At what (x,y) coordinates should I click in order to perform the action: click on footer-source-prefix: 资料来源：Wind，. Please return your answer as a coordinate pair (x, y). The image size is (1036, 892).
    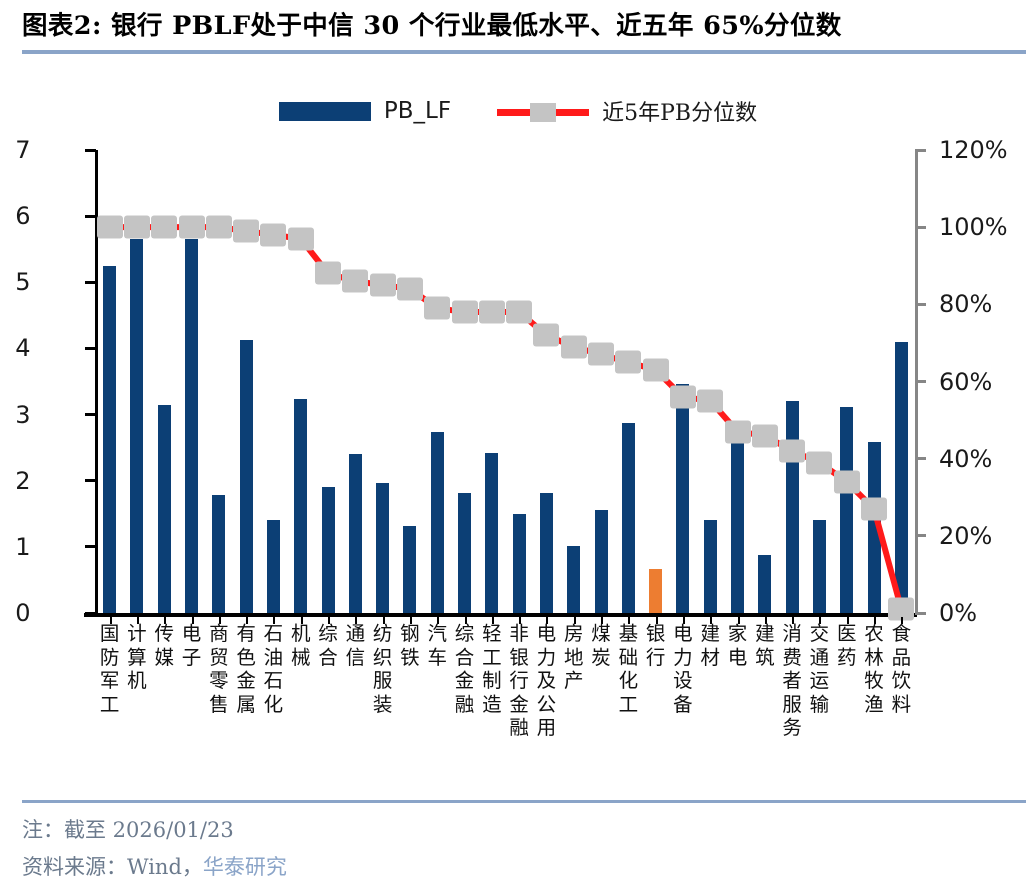
    Looking at the image, I should click on (112, 867).